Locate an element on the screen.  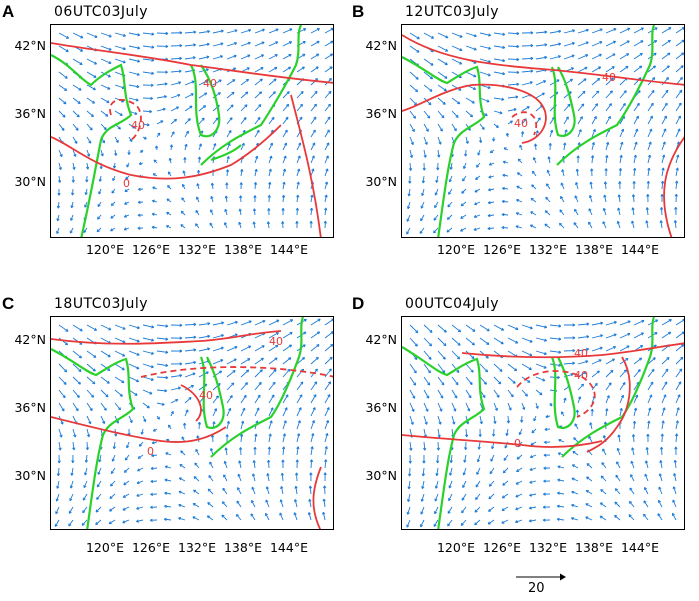
contour-label: 40 is located at coordinates (138, 125).